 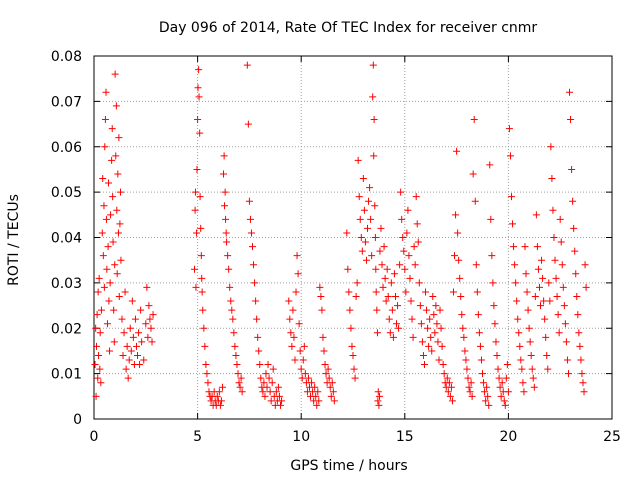 I want to click on y-tick-label: 0, so click(x=77, y=420).